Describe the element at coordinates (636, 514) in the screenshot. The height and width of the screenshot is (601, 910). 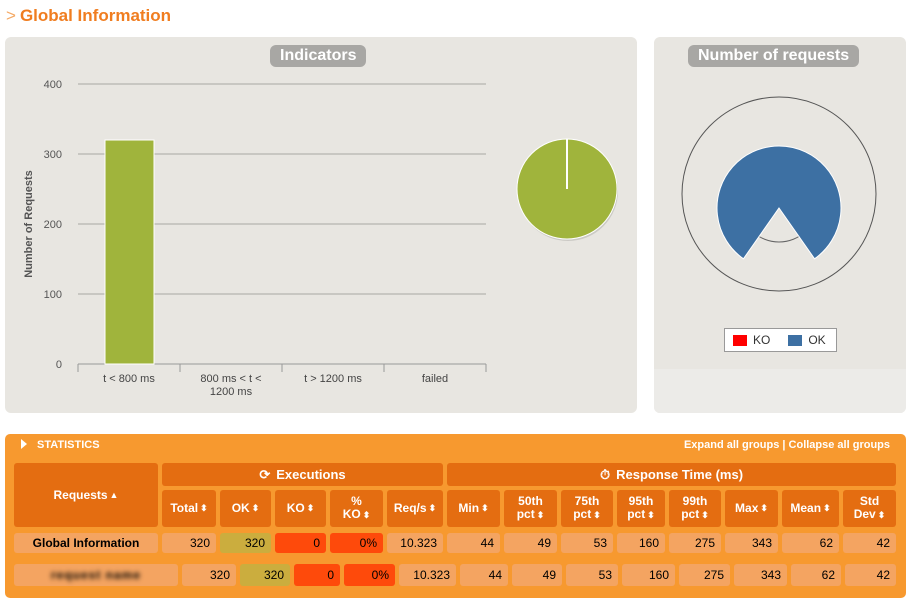
I see `header-p95-line2: pct` at that location.